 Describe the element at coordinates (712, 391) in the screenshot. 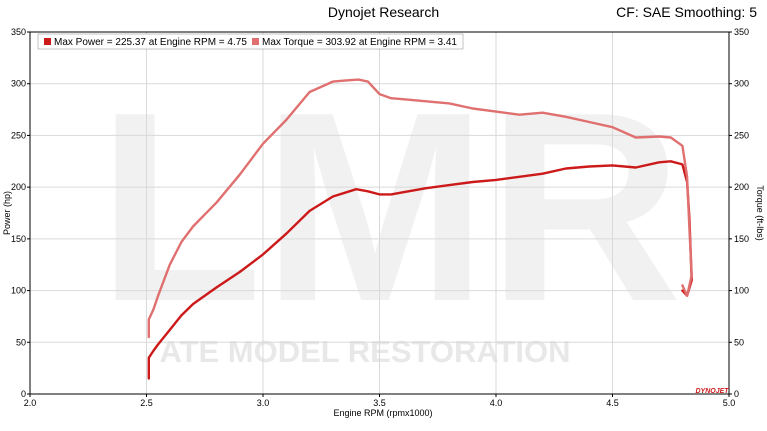

I see `dynojet-logo: DYNOJET` at that location.